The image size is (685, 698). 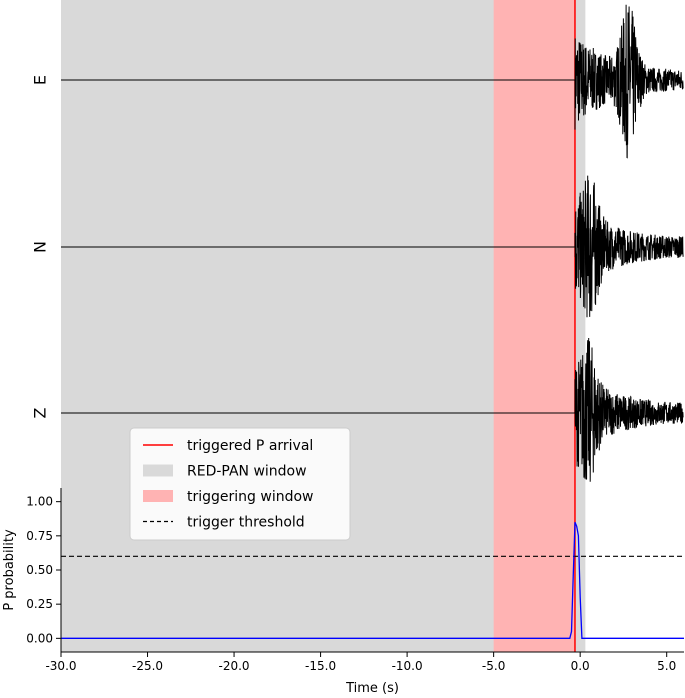 What do you see at coordinates (320, 666) in the screenshot?
I see `x-tick-label: -15.0` at bounding box center [320, 666].